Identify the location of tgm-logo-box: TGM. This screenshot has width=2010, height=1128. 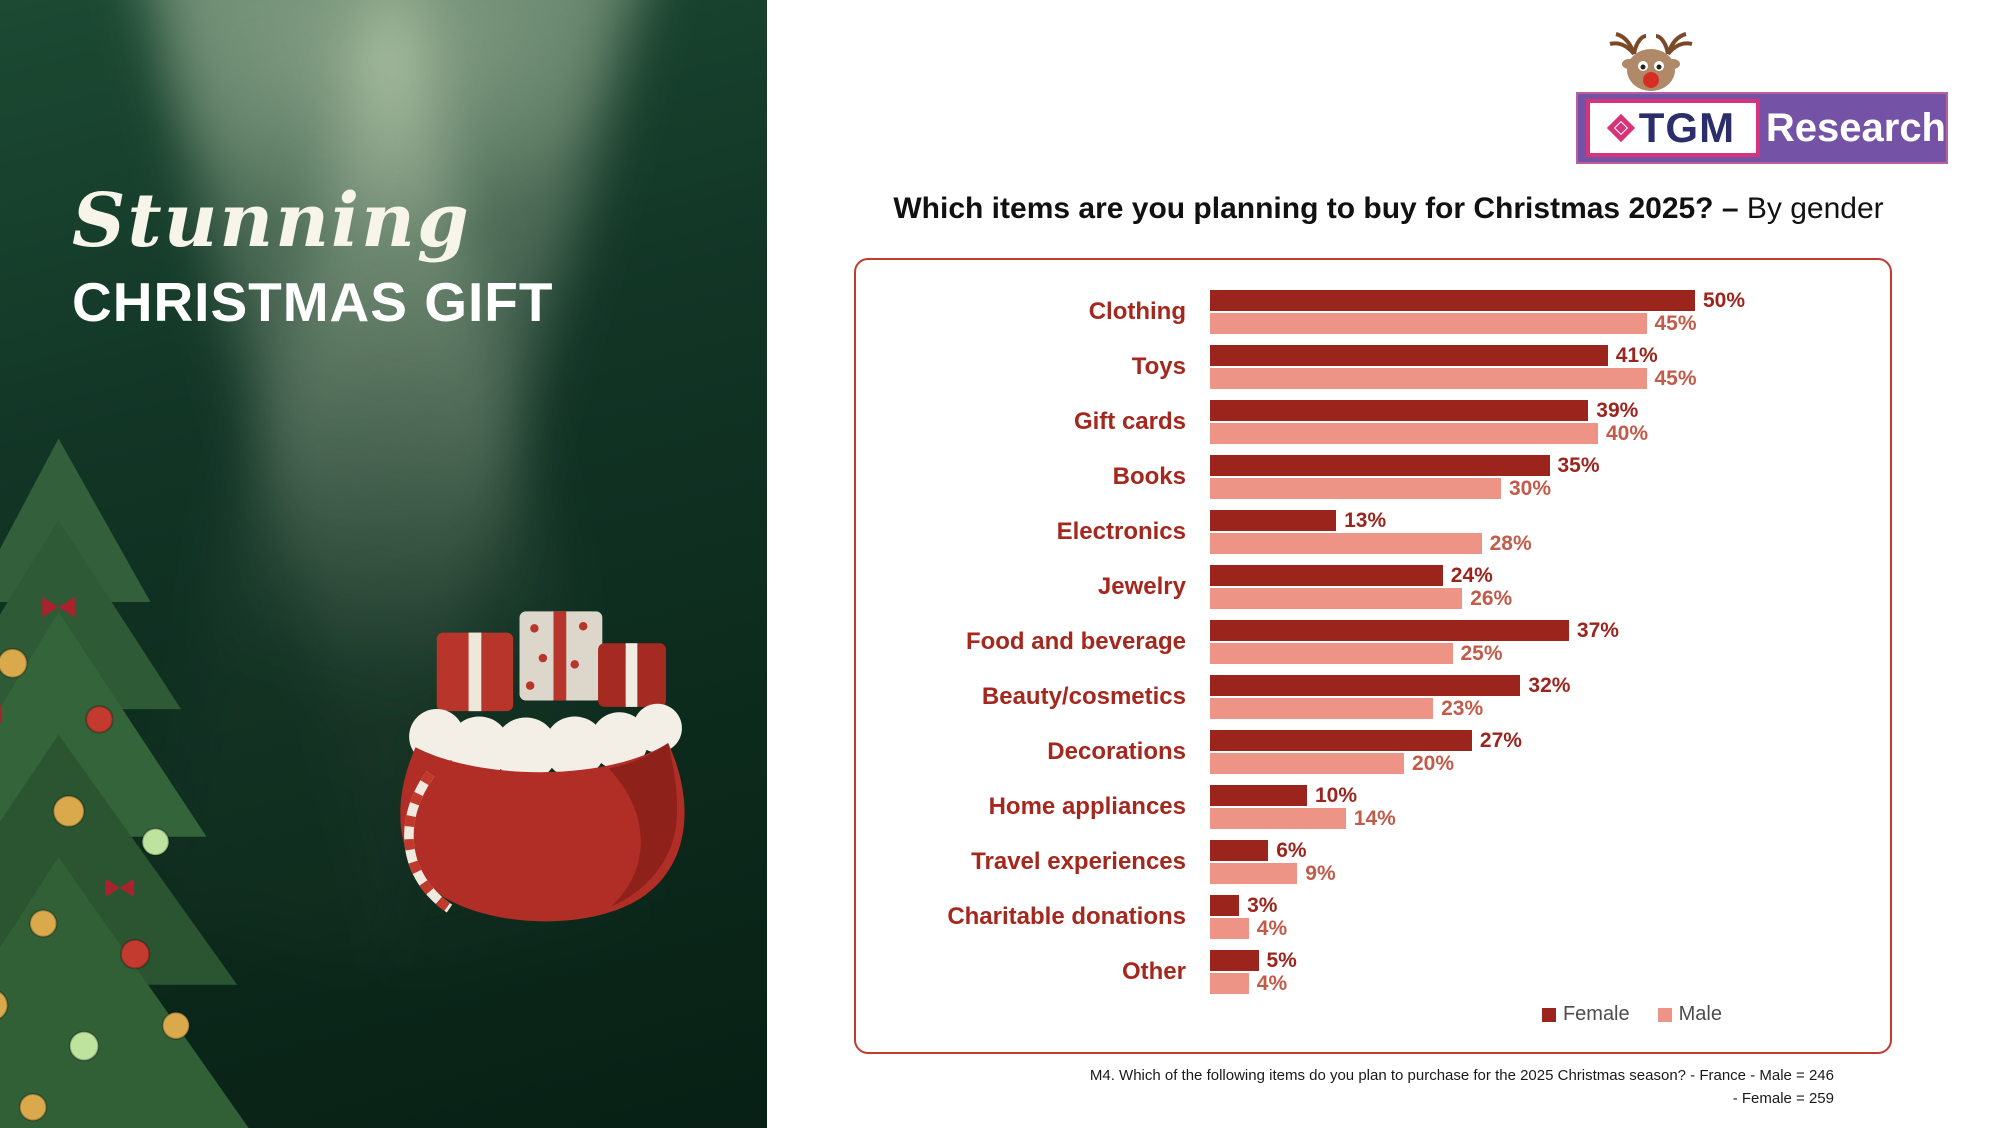
(1673, 128).